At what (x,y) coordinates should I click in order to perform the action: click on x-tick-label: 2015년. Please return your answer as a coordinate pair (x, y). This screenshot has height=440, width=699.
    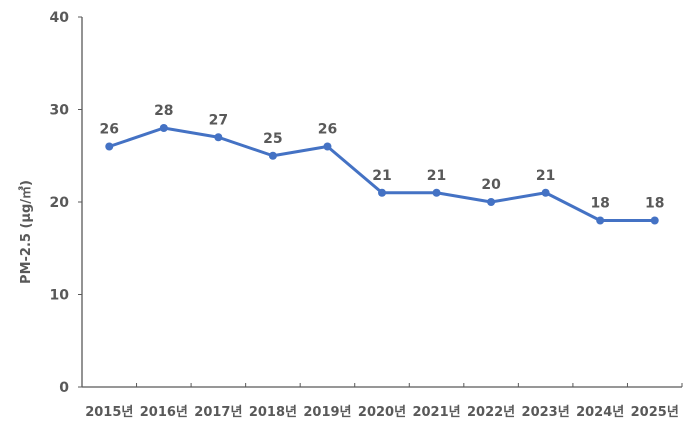
    Looking at the image, I should click on (109, 412).